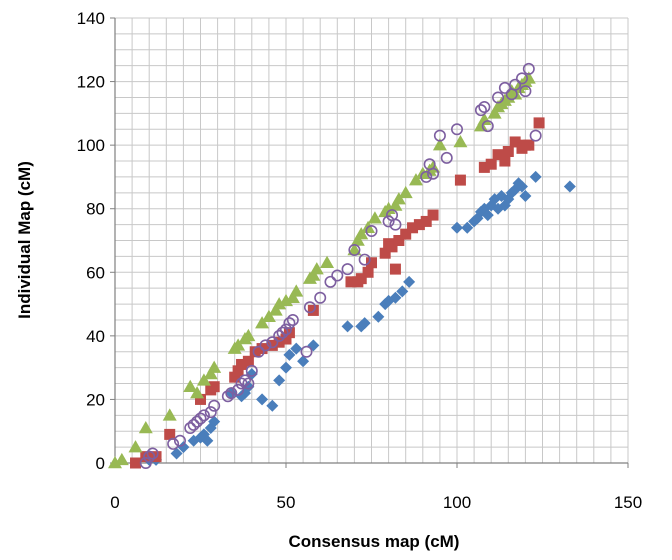 The width and height of the screenshot is (672, 560). I want to click on y-tick-label: 40, so click(95, 336).